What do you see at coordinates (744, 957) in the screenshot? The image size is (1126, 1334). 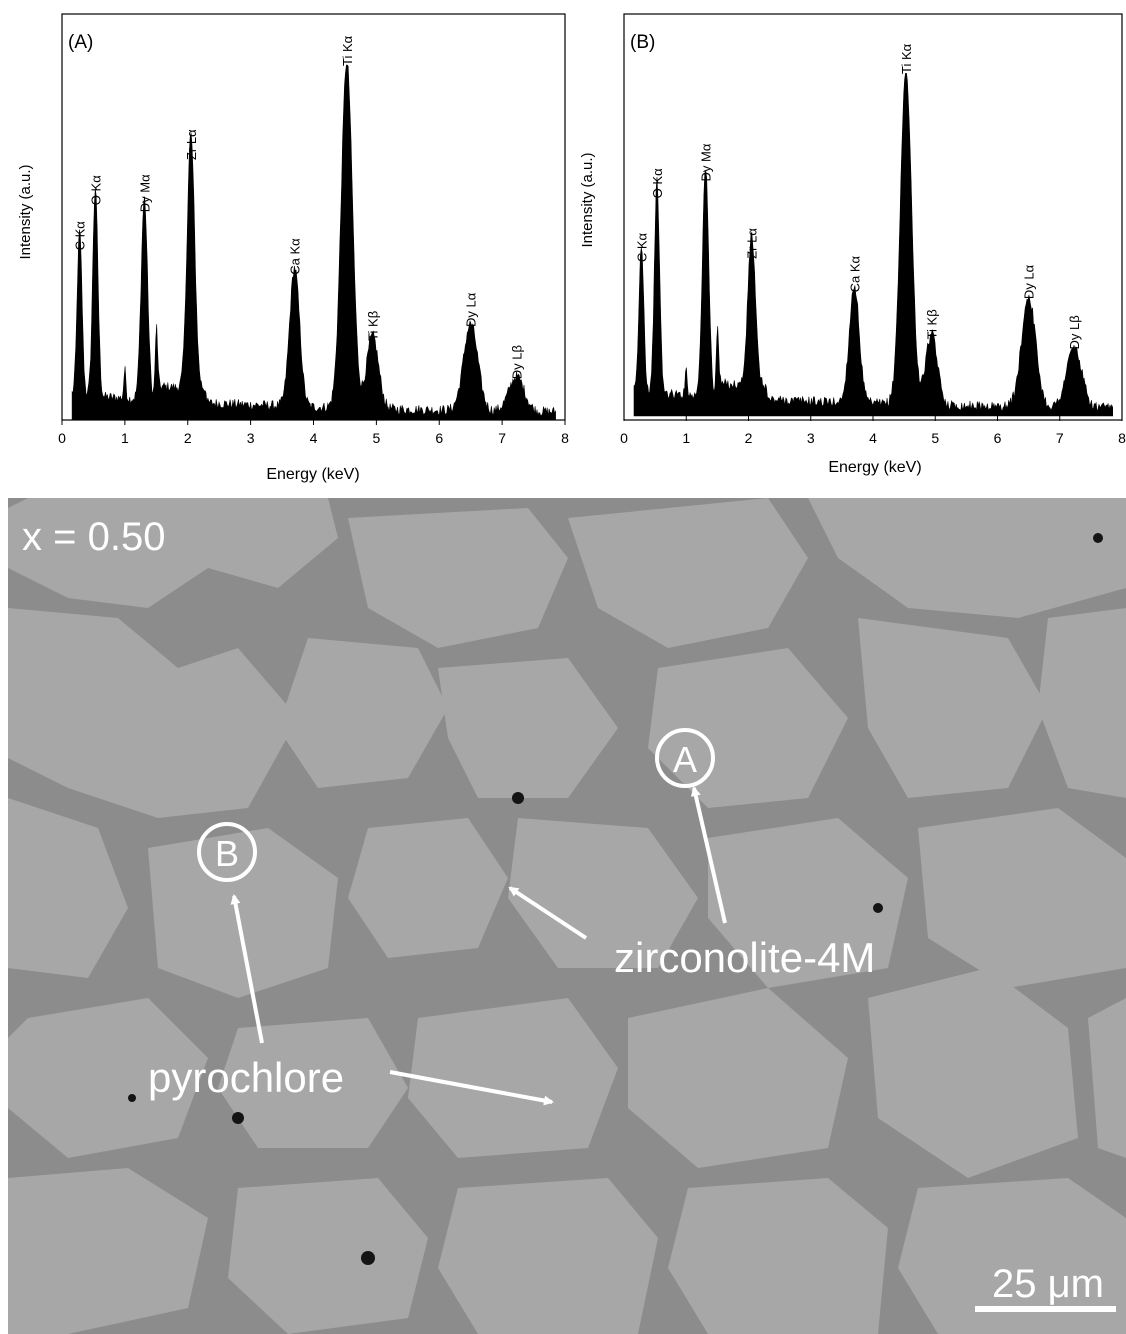 I see `zirconolite-label: zirconolite-4M` at bounding box center [744, 957].